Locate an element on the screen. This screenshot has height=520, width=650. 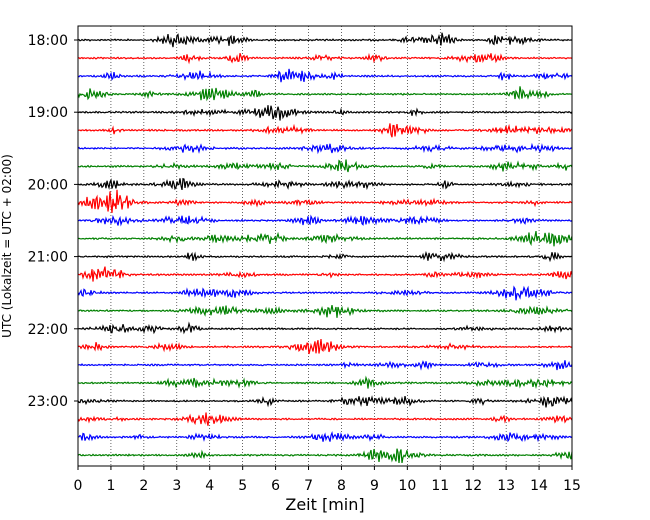
trace-1930 is located at coordinates (325, 148).